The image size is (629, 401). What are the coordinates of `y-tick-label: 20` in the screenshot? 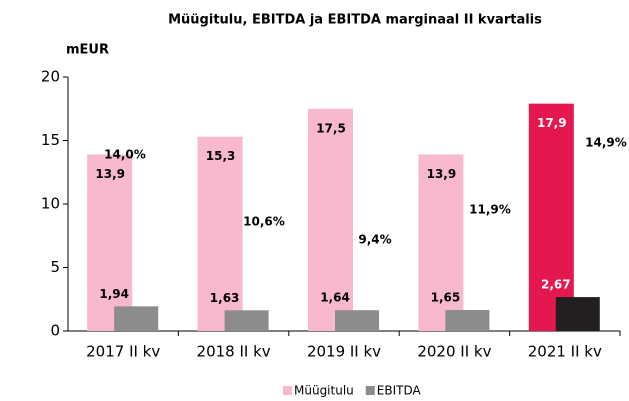 It's located at (50, 77).